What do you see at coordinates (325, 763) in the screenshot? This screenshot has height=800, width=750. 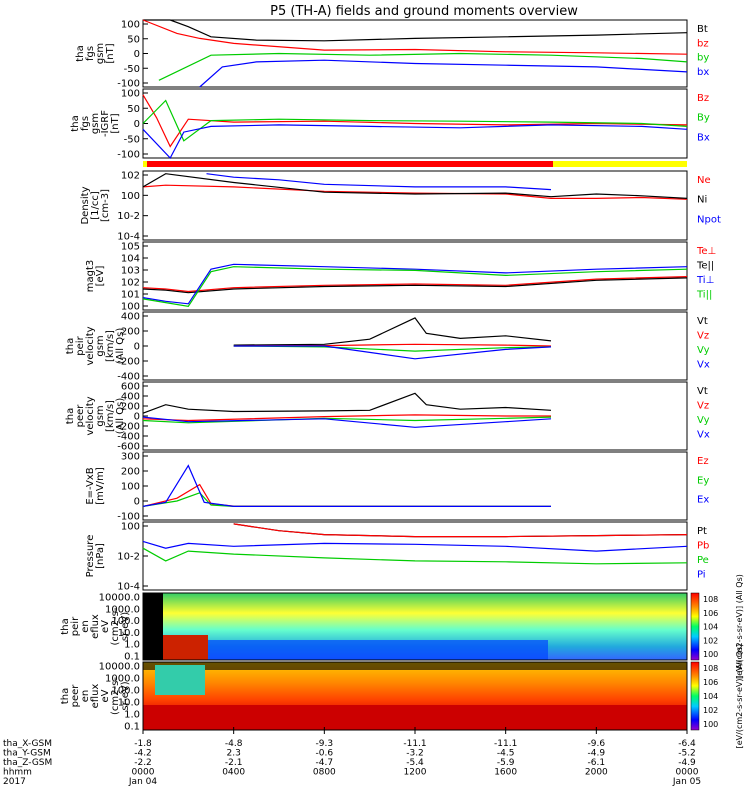 I see `footer-value: -4.7` at bounding box center [325, 763].